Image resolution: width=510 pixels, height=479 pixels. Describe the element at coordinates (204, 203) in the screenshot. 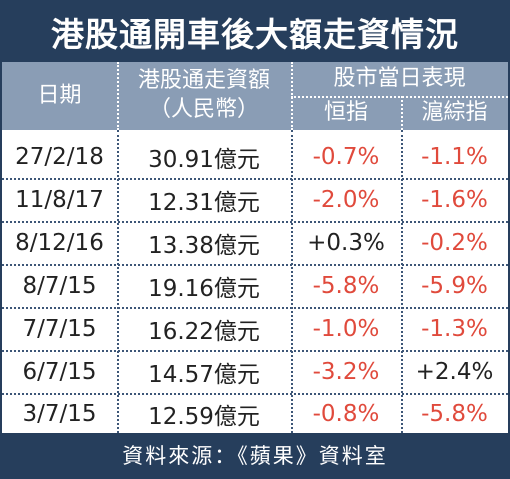

I see `cell-amount: 12.31億元` at that location.